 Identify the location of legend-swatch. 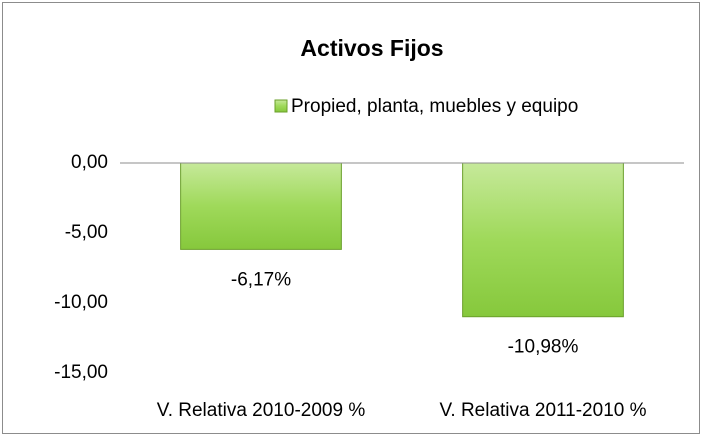
(281, 106).